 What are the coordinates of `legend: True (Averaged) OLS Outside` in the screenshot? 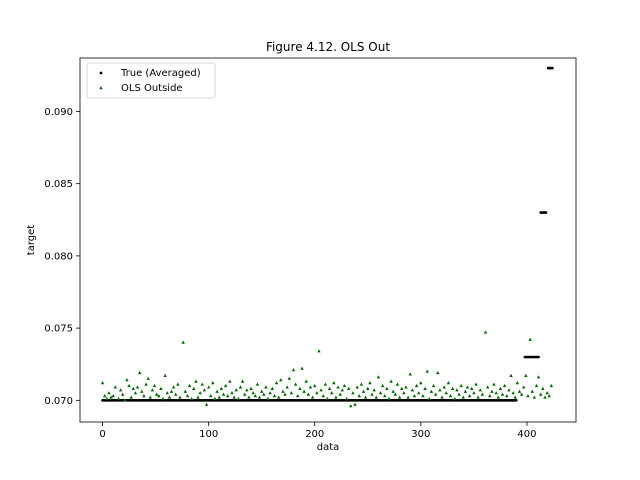 It's located at (151, 80).